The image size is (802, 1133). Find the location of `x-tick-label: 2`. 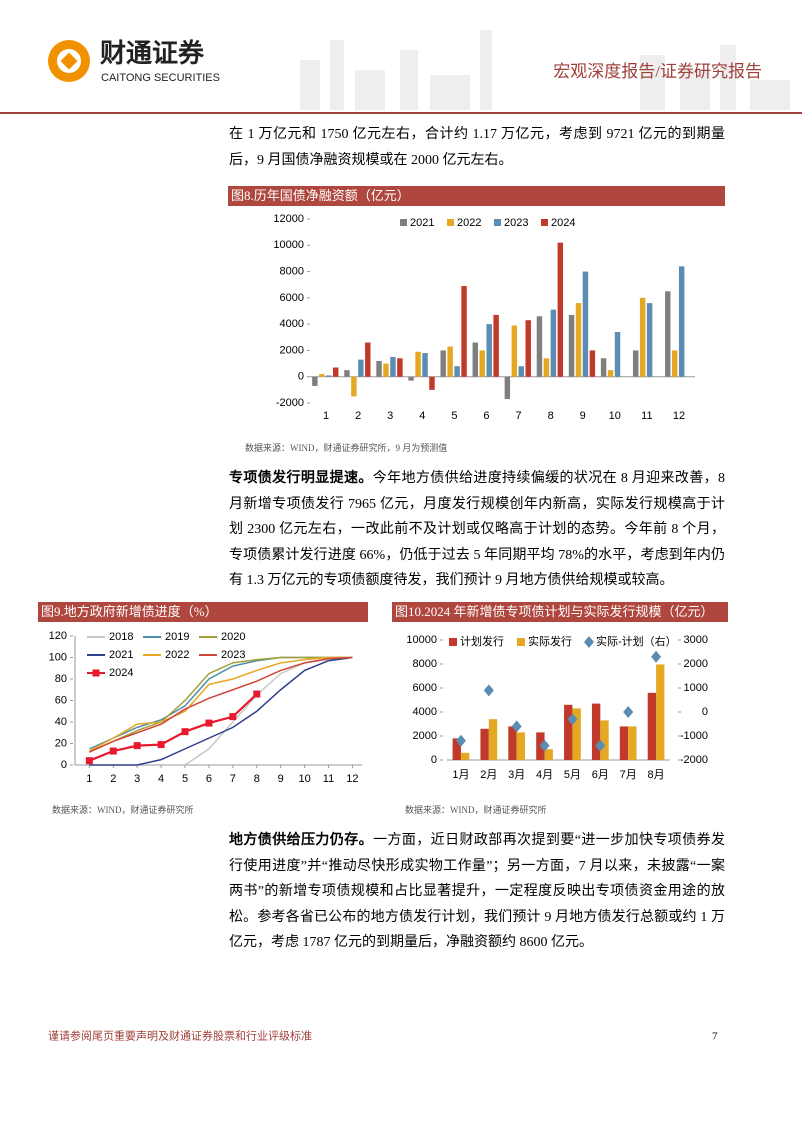

x-tick-label: 2 is located at coordinates (358, 416).